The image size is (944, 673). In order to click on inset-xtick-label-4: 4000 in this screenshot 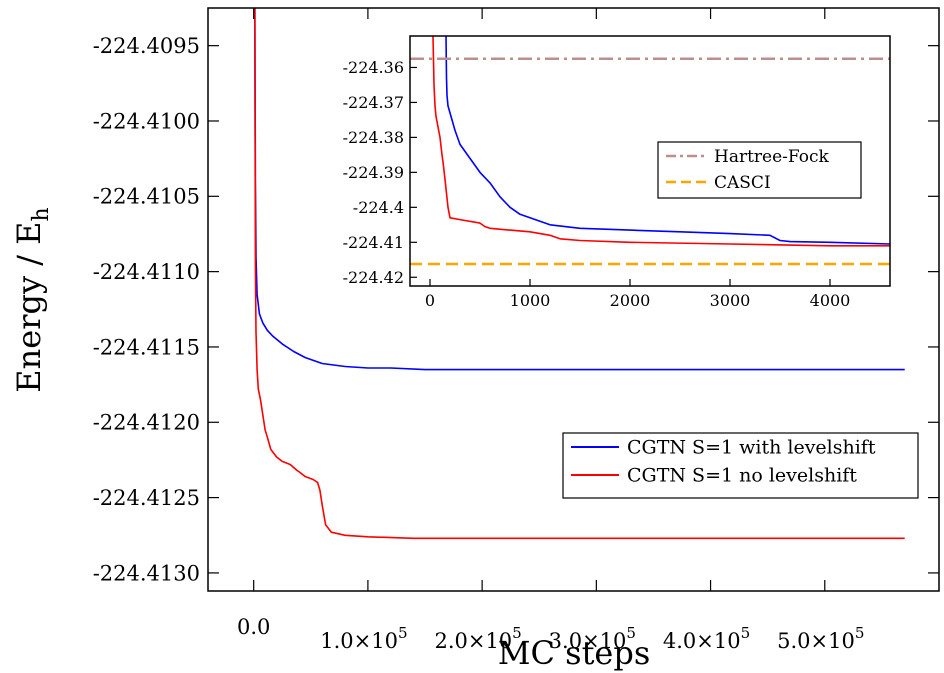, I will do `click(830, 300)`.